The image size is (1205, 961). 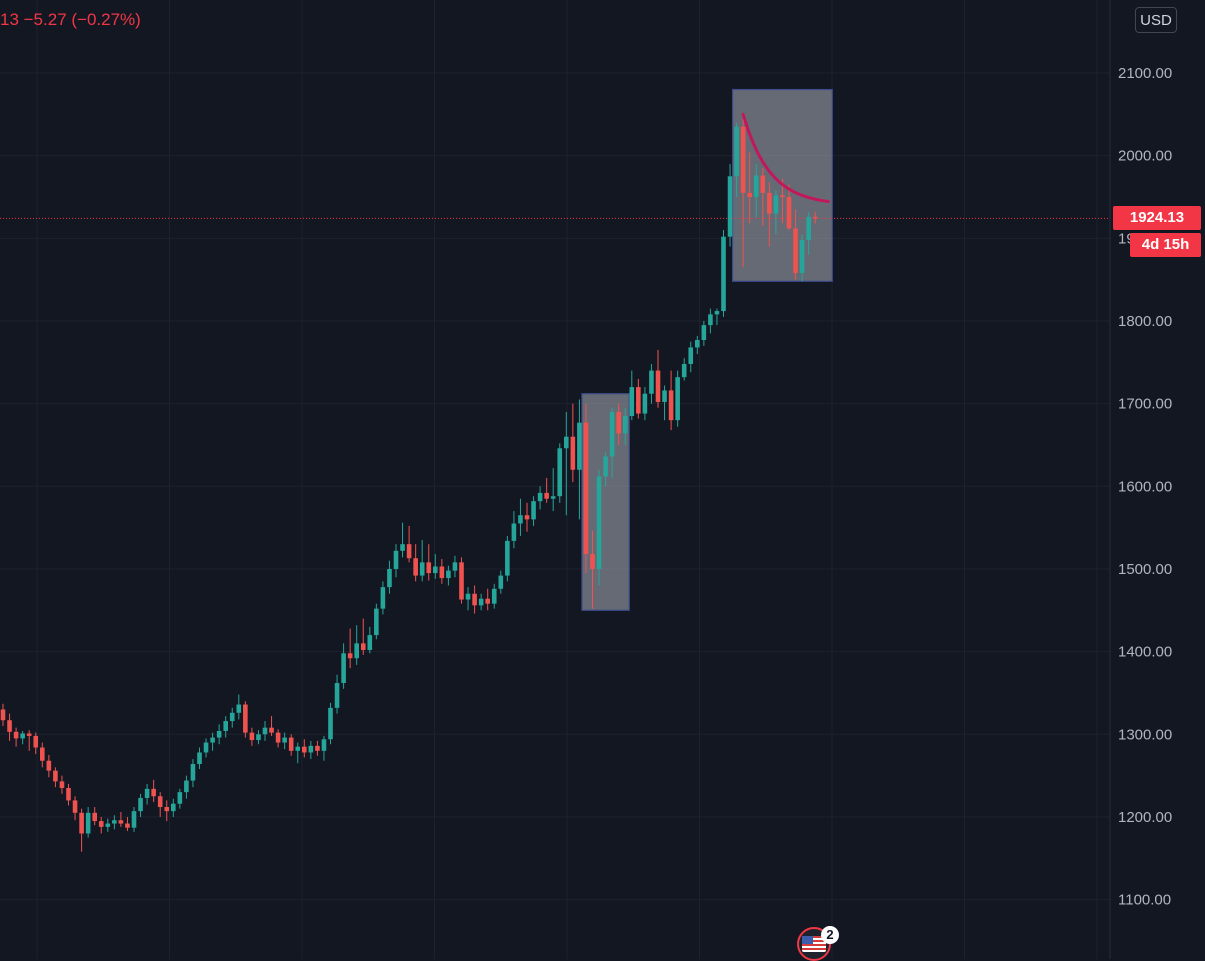 What do you see at coordinates (1156, 20) in the screenshot?
I see `currency-button: USD` at bounding box center [1156, 20].